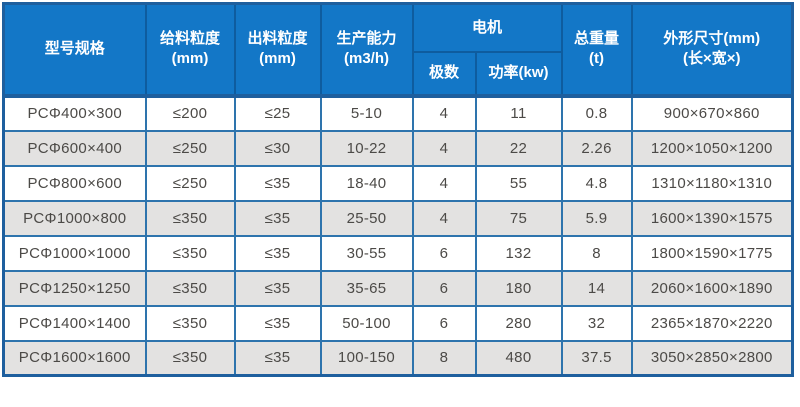 The width and height of the screenshot is (800, 407). I want to click on cell-dimensions: 2365×1870×2220, so click(712, 323).